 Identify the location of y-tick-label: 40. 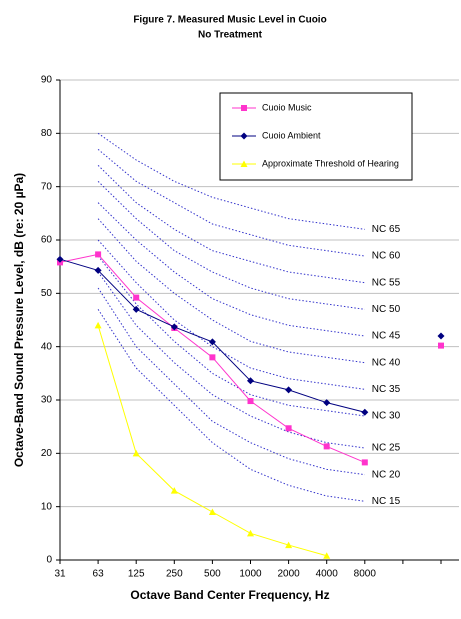
(47, 346).